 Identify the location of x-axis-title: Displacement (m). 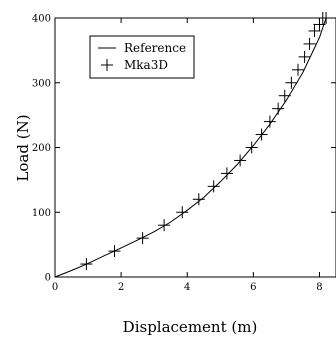
(190, 327).